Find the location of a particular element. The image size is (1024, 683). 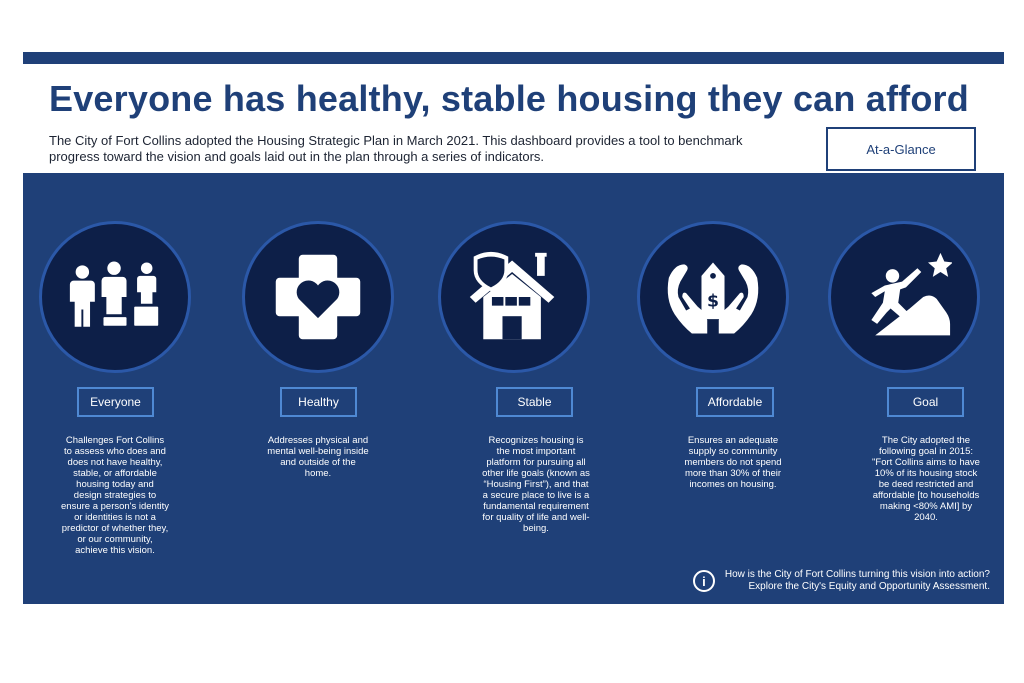

top-accent-bar is located at coordinates (513, 58).